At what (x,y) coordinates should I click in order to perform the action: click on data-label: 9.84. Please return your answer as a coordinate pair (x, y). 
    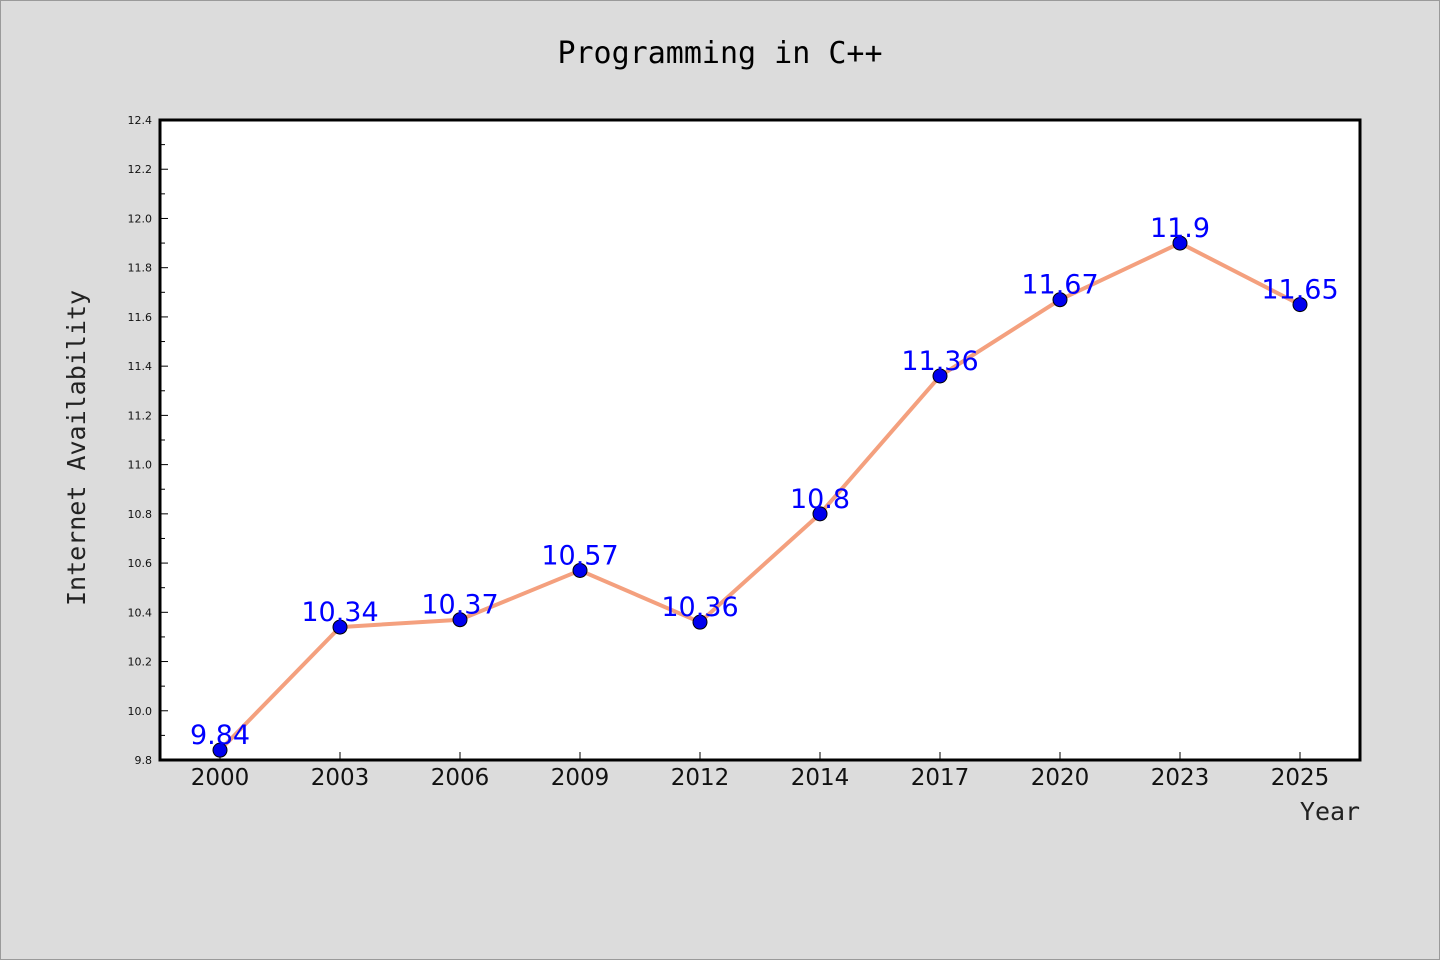
    Looking at the image, I should click on (220, 735).